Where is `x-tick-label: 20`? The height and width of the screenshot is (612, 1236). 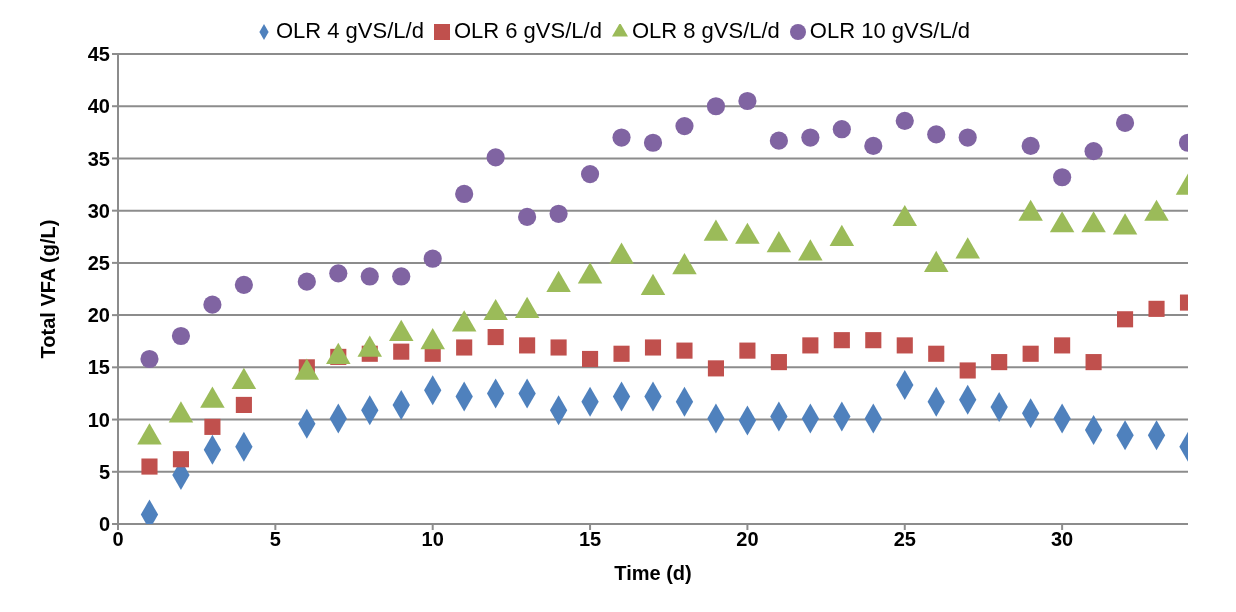 x-tick-label: 20 is located at coordinates (747, 539).